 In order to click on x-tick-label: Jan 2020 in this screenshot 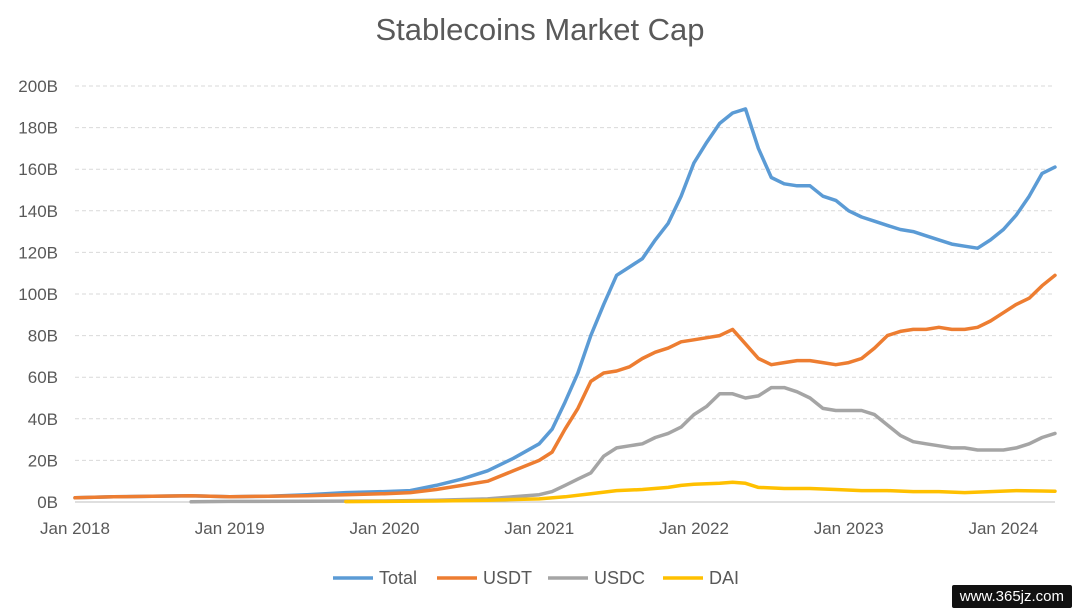, I will do `click(384, 528)`.